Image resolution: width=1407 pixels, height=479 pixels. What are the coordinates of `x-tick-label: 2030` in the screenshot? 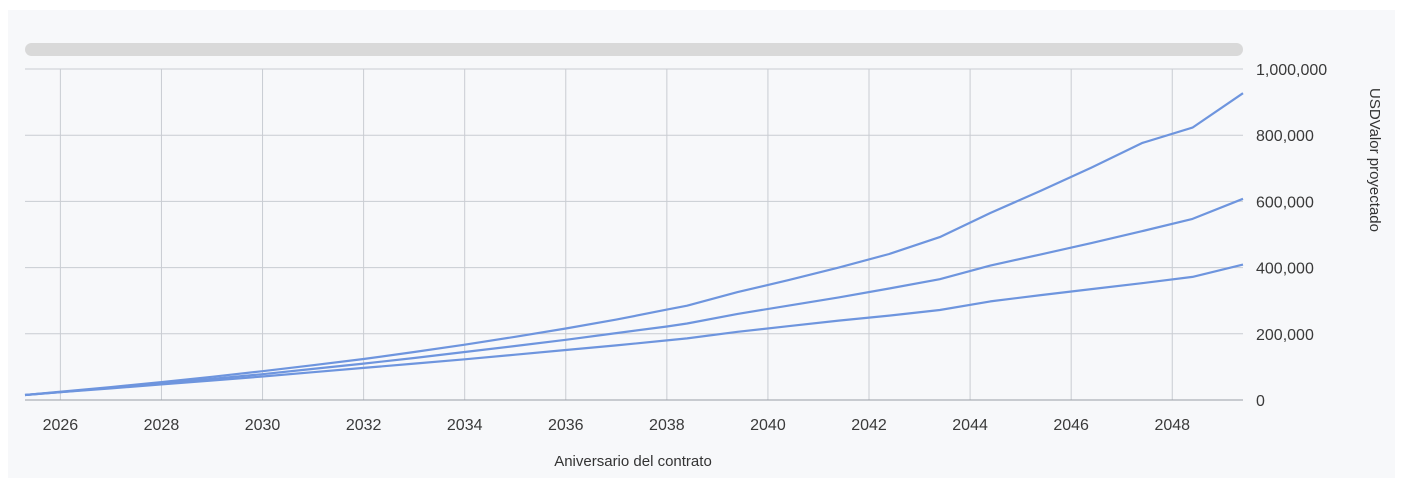 It's located at (263, 425).